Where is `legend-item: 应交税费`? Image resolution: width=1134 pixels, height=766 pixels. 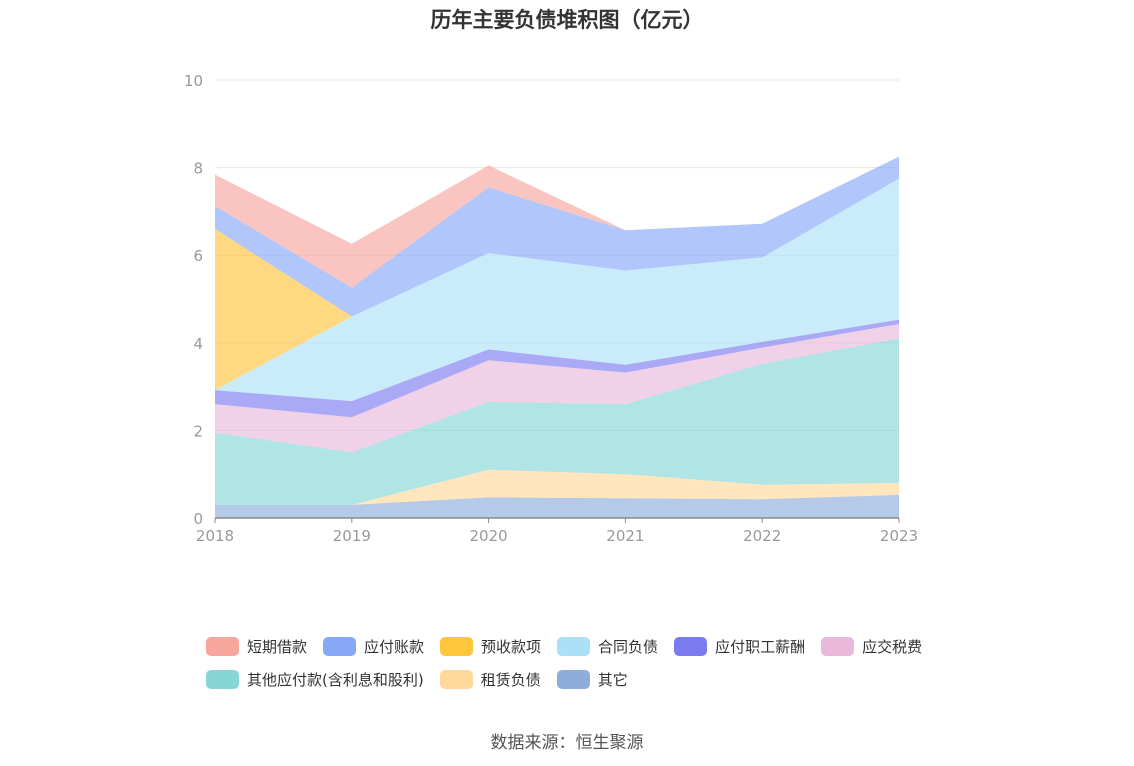 legend-item: 应交税费 is located at coordinates (871, 646).